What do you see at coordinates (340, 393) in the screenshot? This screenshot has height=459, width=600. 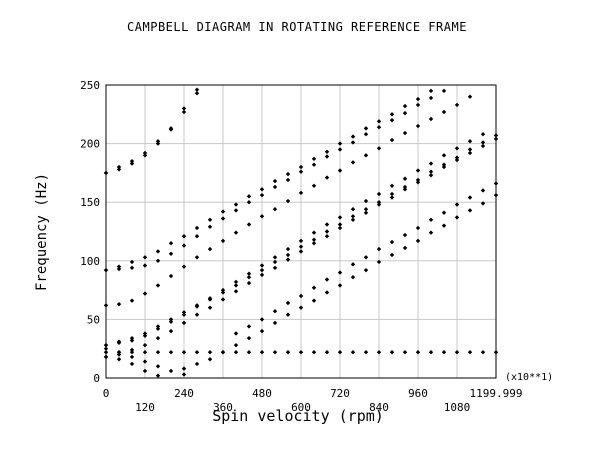 I see `x-tick-label: 720` at bounding box center [340, 393].